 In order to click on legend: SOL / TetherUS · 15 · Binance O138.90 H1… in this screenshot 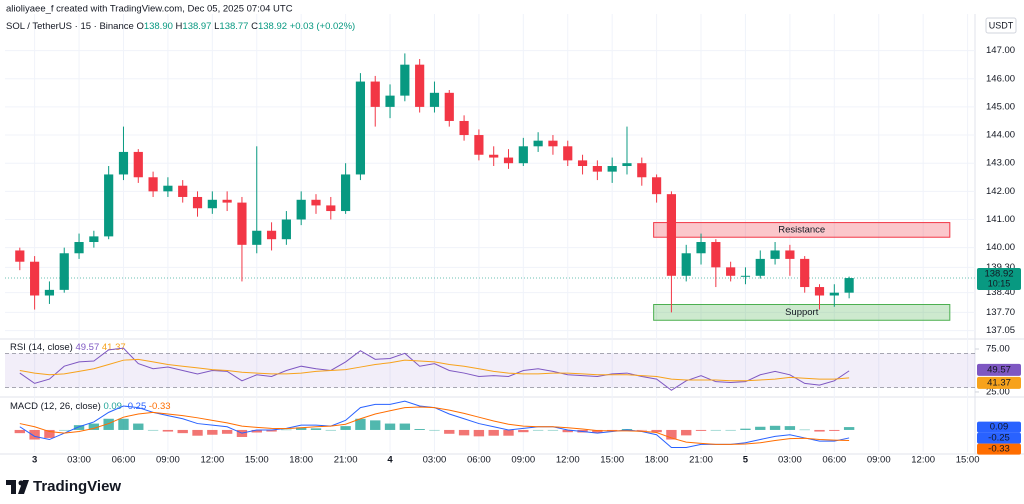, I will do `click(180, 26)`.